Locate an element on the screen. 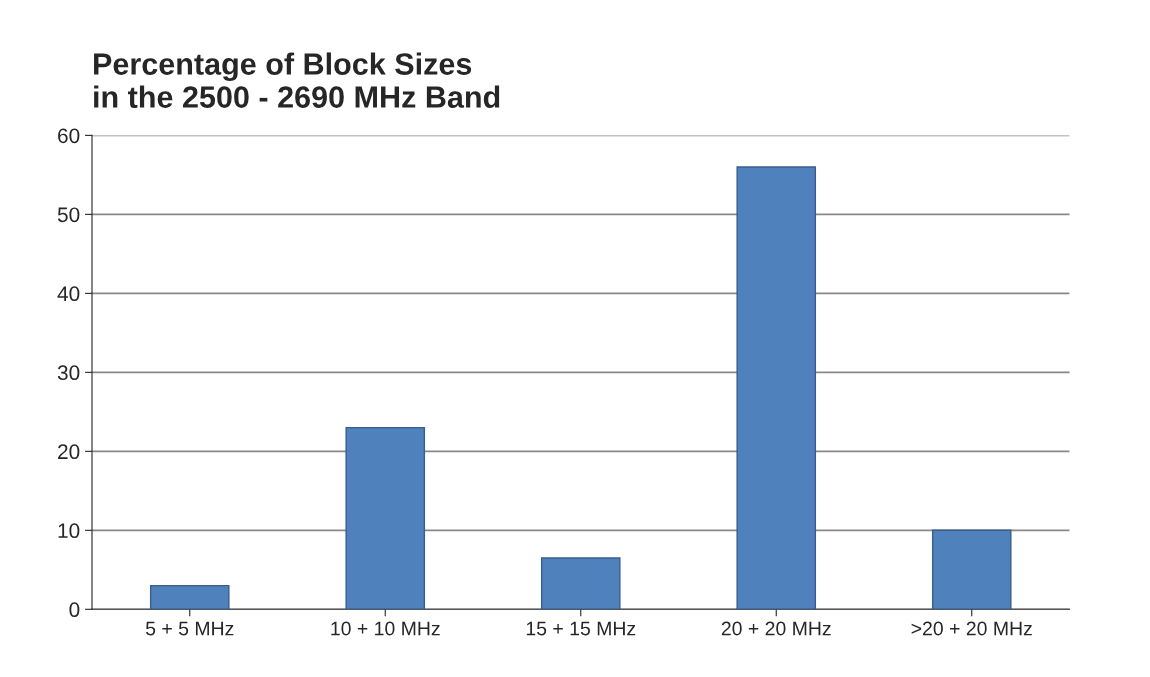 This screenshot has height=677, width=1150. y-tick-label: 30 is located at coordinates (68, 373).